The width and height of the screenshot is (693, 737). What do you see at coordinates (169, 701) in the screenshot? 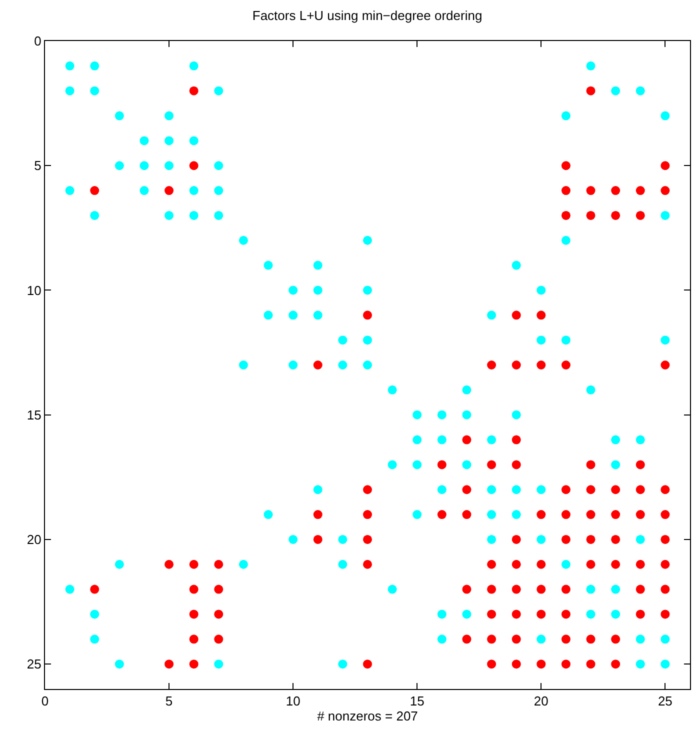
I see `x-tick-label: 5` at bounding box center [169, 701].